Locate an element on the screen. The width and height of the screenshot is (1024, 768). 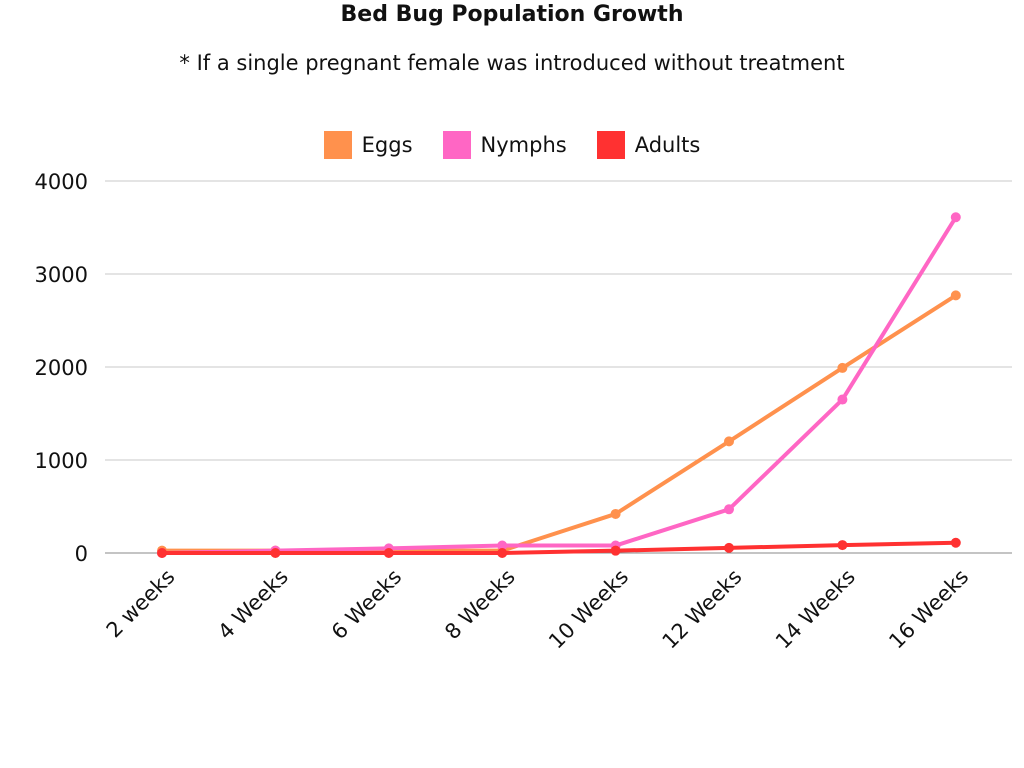
y-tick-label: 2000 is located at coordinates (61, 368).